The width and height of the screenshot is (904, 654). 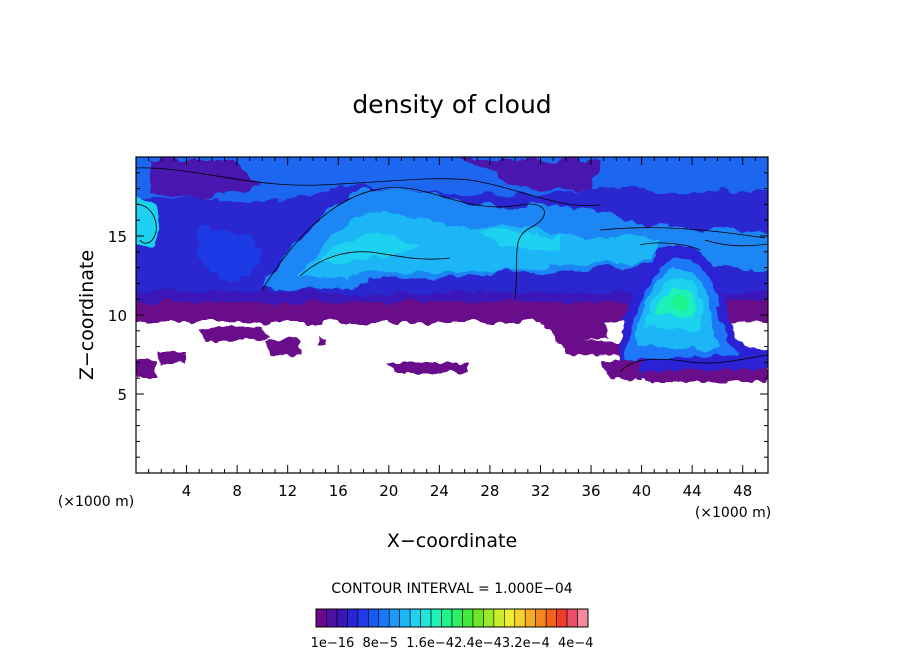 I want to click on y-tick-label: 5, so click(x=122, y=395).